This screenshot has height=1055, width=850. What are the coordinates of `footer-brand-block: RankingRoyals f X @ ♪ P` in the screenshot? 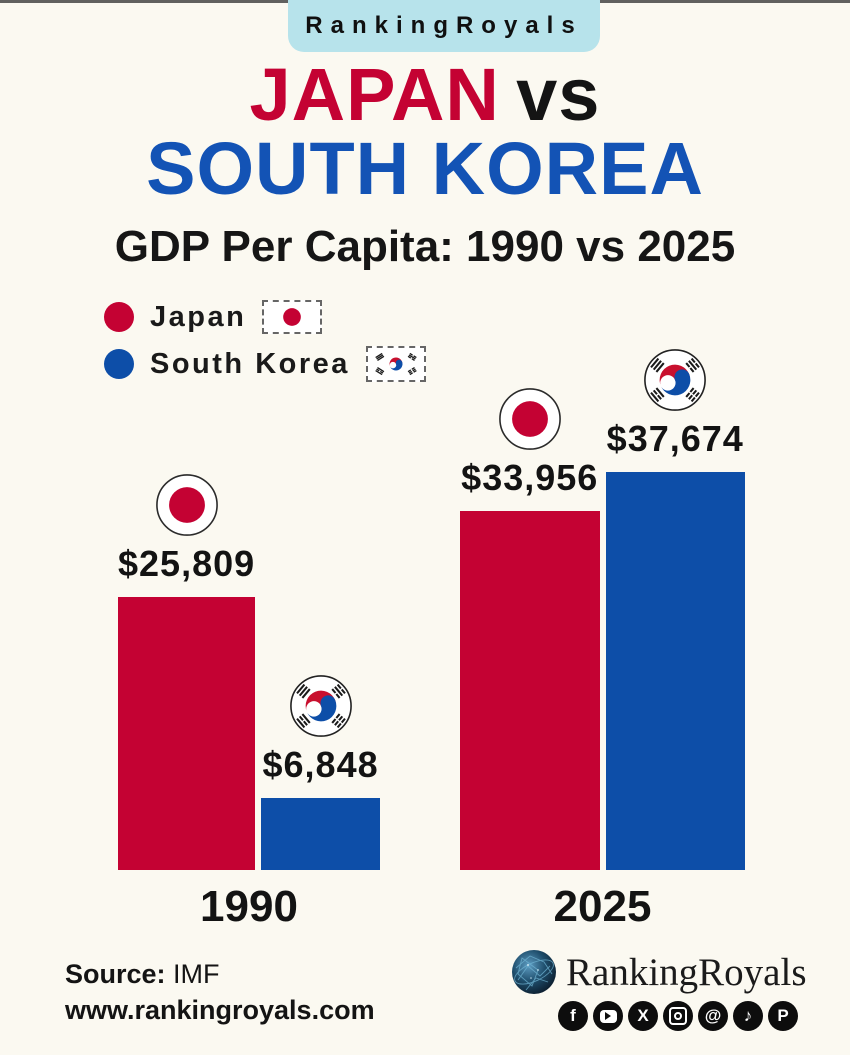 It's located at (660, 989).